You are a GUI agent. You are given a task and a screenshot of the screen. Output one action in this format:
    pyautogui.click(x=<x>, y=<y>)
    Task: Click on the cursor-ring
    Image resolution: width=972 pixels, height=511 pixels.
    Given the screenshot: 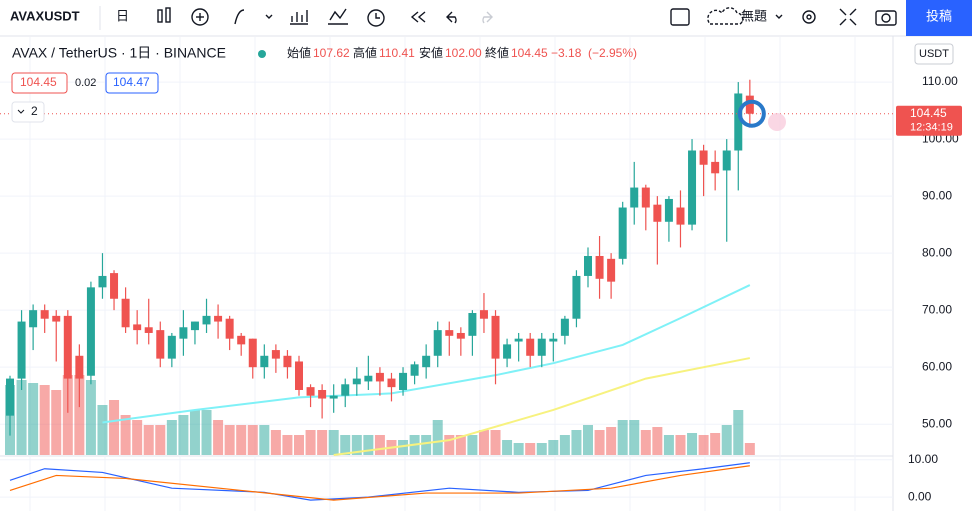 What is the action you would take?
    pyautogui.click(x=751, y=113)
    